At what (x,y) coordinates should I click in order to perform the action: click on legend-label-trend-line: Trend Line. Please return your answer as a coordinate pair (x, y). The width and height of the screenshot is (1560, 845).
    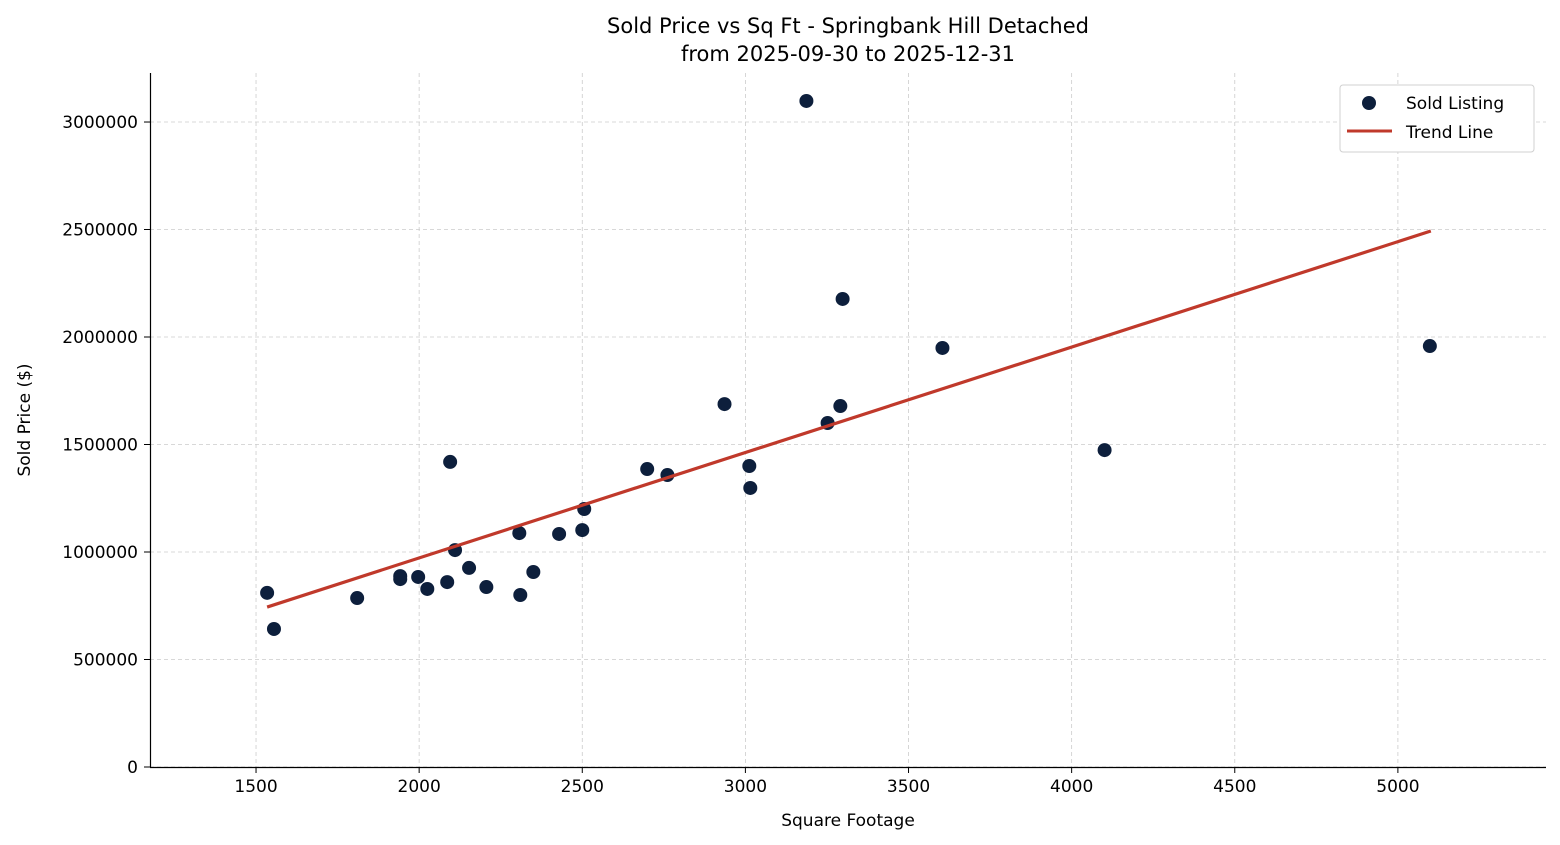
    Looking at the image, I should click on (1449, 133).